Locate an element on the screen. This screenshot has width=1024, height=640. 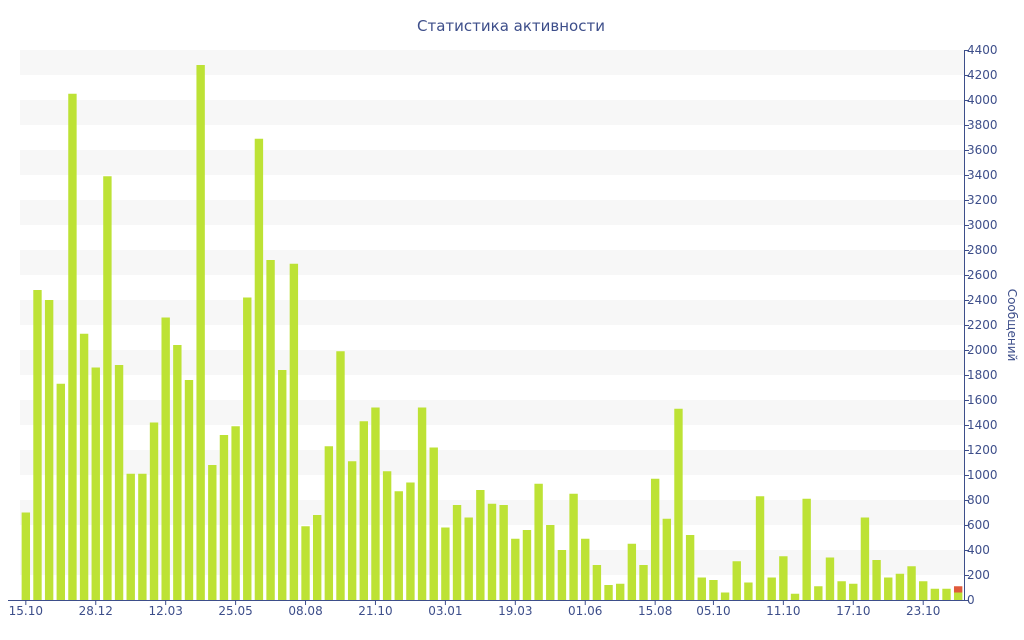
x-tick-label: 05.10 is located at coordinates (713, 611).